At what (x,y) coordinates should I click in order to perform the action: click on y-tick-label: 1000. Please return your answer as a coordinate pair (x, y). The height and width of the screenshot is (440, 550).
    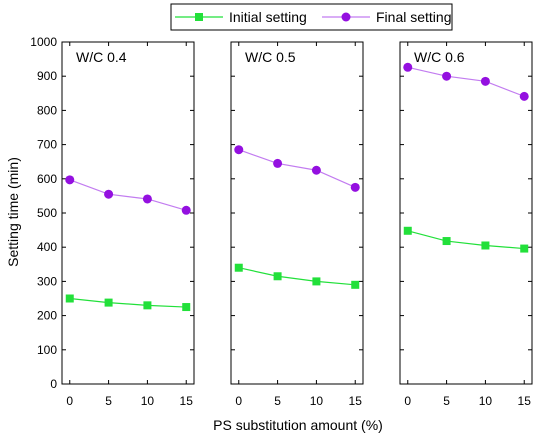
    Looking at the image, I should click on (43, 42).